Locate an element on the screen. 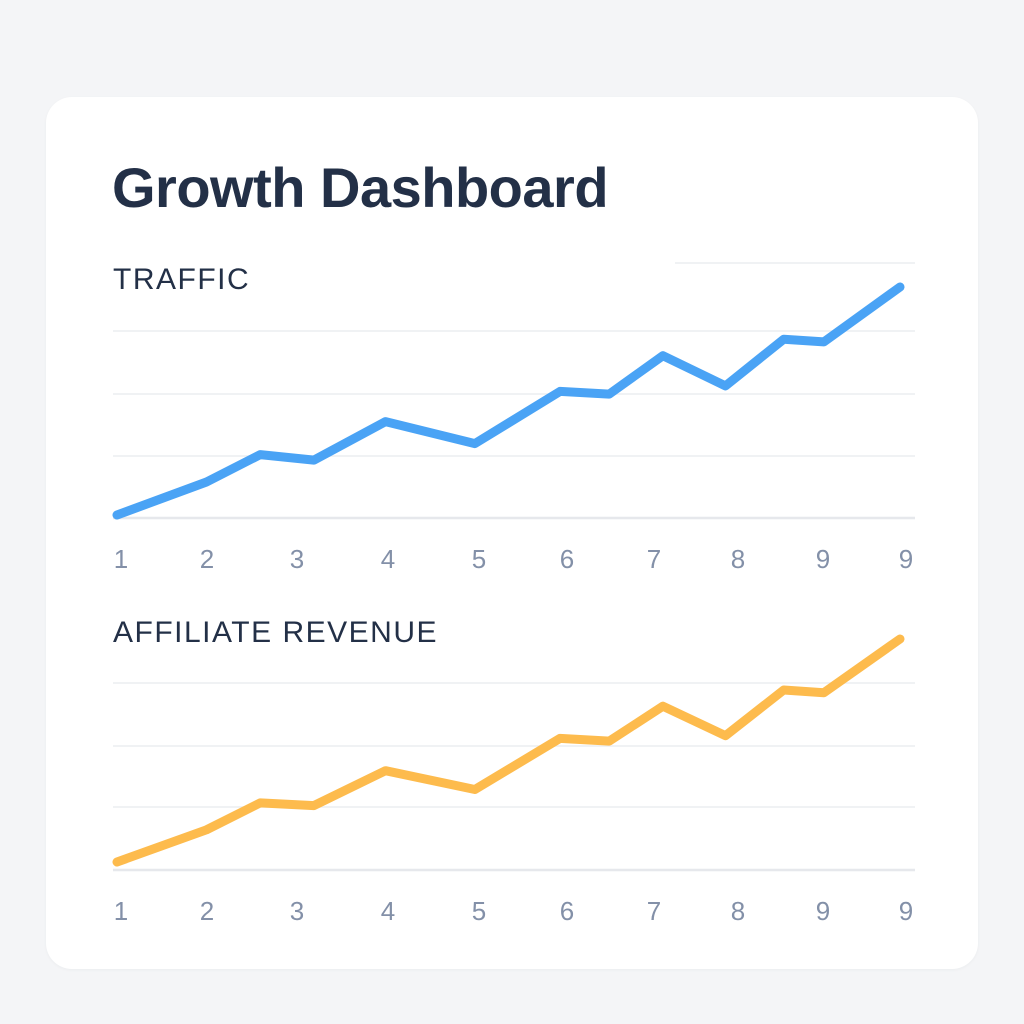 The image size is (1024, 1024). traffic-x-tick-label: 5 is located at coordinates (479, 559).